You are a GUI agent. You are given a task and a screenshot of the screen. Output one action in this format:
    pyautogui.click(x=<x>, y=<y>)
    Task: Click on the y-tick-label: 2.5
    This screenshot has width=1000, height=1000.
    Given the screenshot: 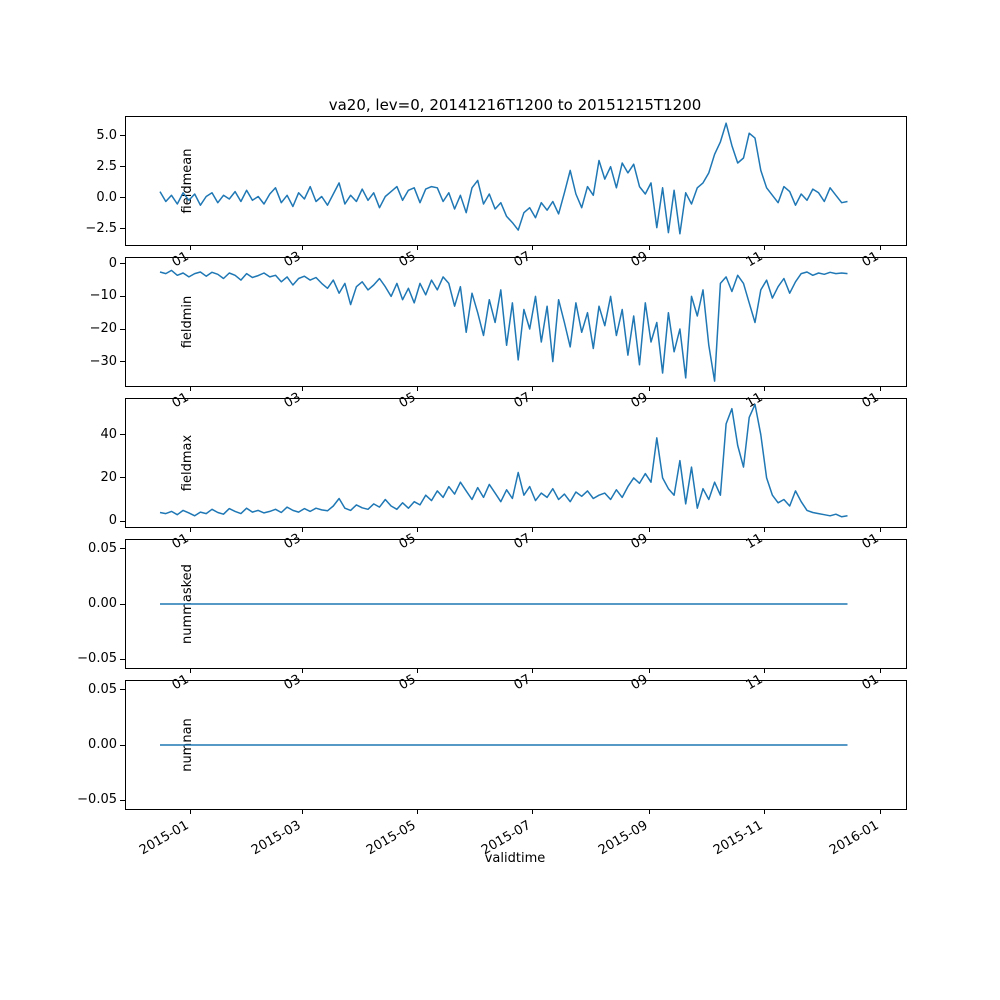 What is the action you would take?
    pyautogui.click(x=106, y=166)
    